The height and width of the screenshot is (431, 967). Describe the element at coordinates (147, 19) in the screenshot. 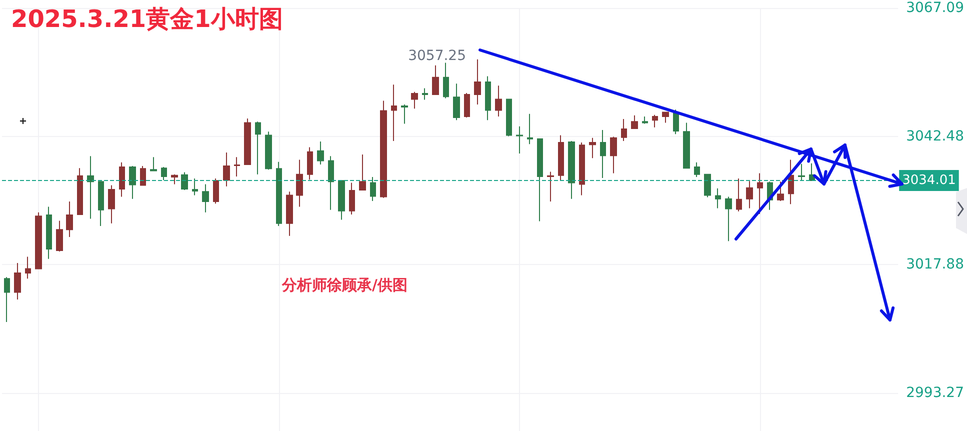

I see `chart-title: 2025.3.21黄金1小时图` at that location.